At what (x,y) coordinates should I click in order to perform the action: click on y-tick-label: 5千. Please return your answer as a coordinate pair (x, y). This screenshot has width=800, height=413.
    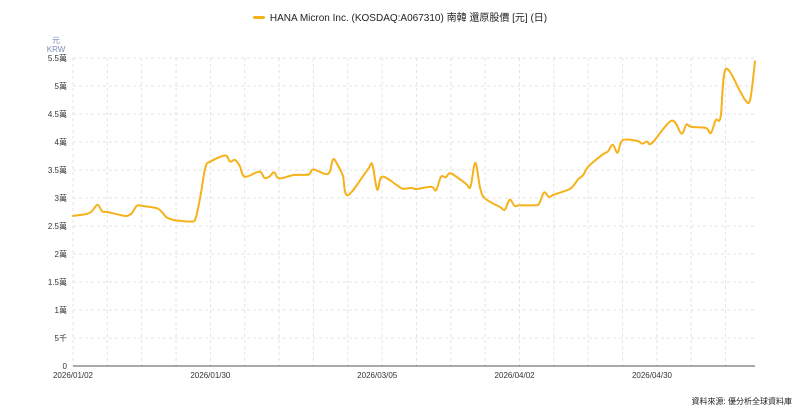
    Looking at the image, I should click on (61, 338).